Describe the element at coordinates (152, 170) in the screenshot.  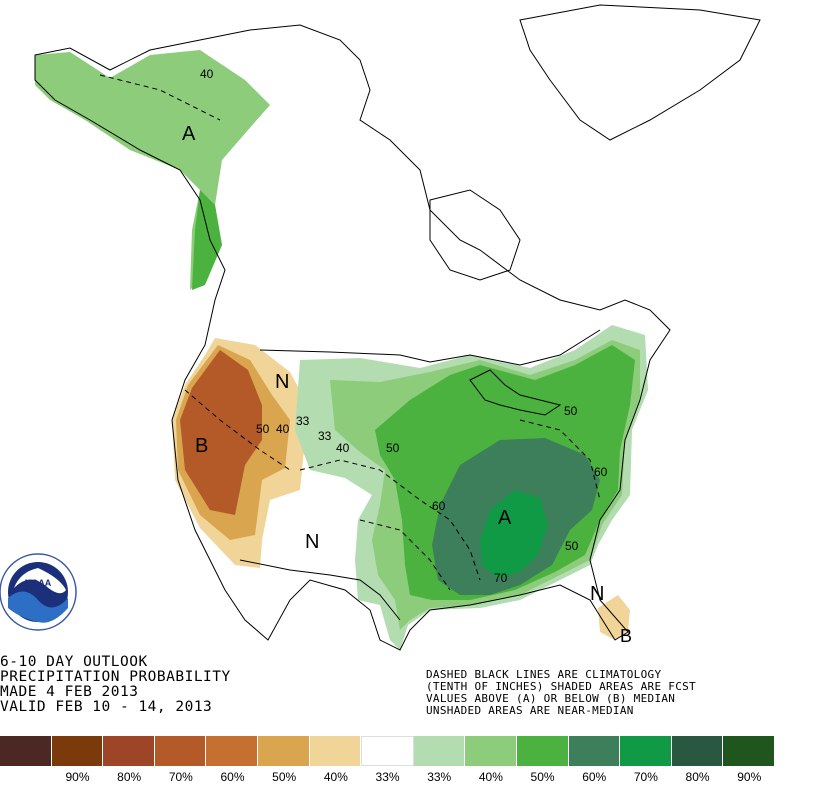
I see `alaska-above-region` at that location.